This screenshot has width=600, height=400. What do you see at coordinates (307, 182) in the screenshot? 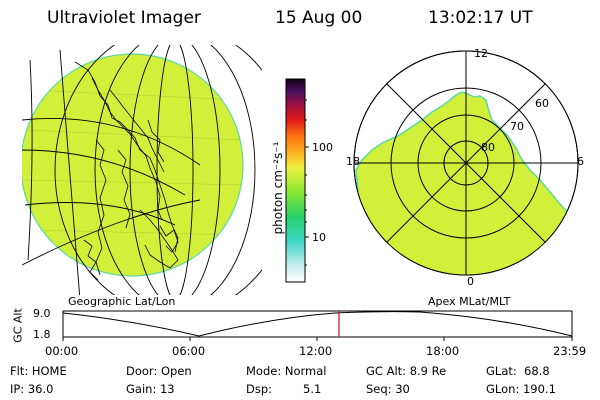
I see `color-bar-ticks` at bounding box center [307, 182].